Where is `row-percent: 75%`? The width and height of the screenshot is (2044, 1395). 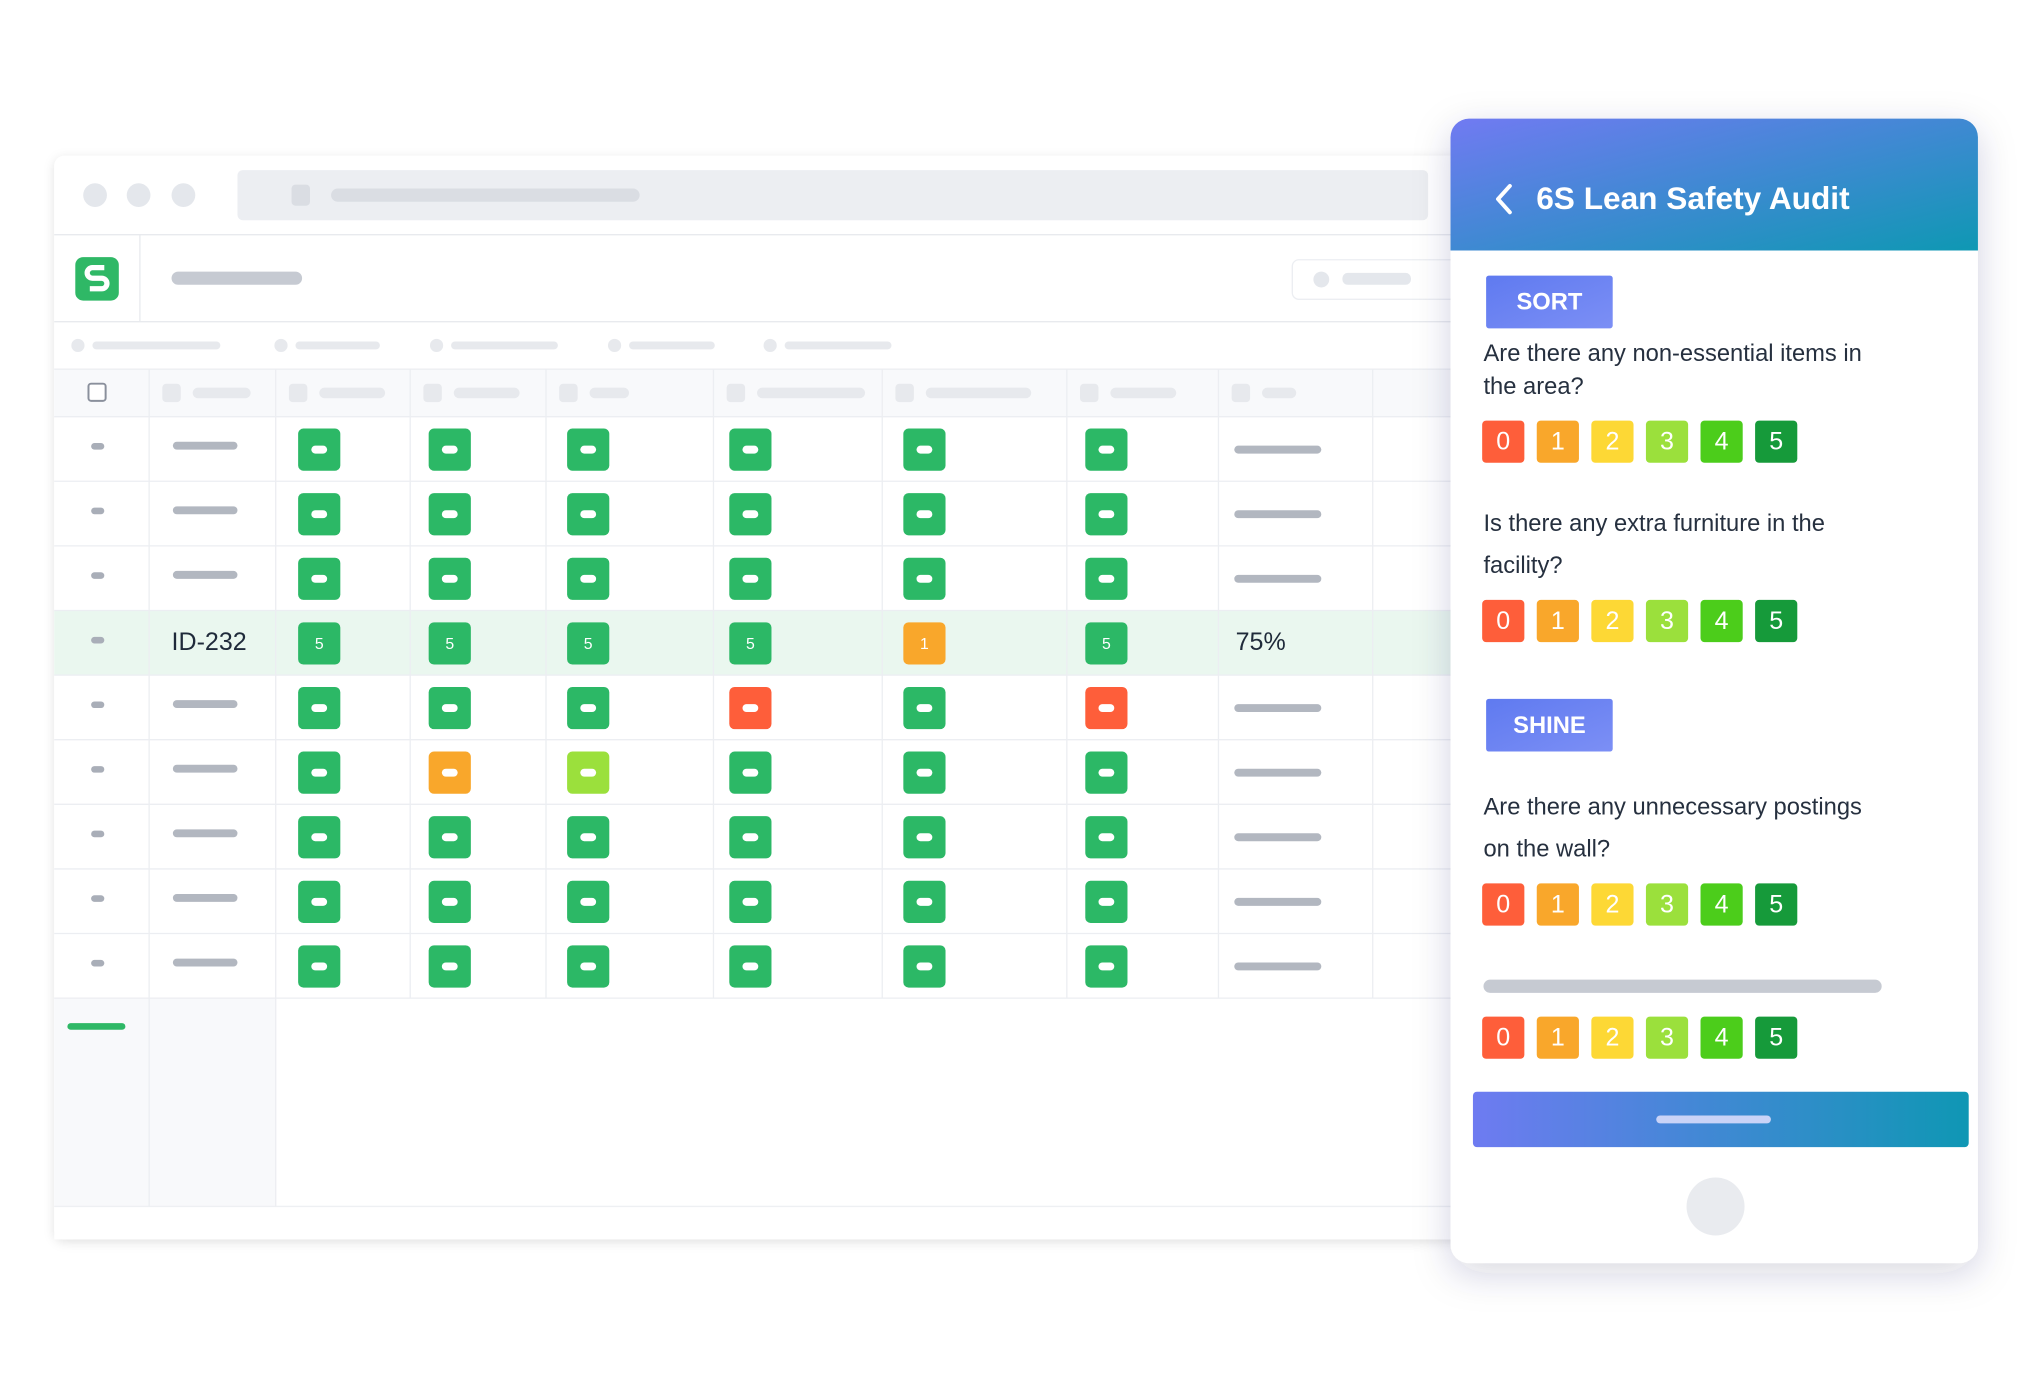
row-percent: 75% is located at coordinates (1261, 642).